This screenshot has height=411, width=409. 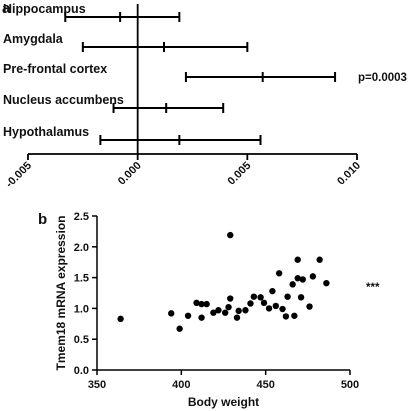 What do you see at coordinates (61, 293) in the screenshot?
I see `panel-b-y-axis-title: Tmem18 mRNA expression` at bounding box center [61, 293].